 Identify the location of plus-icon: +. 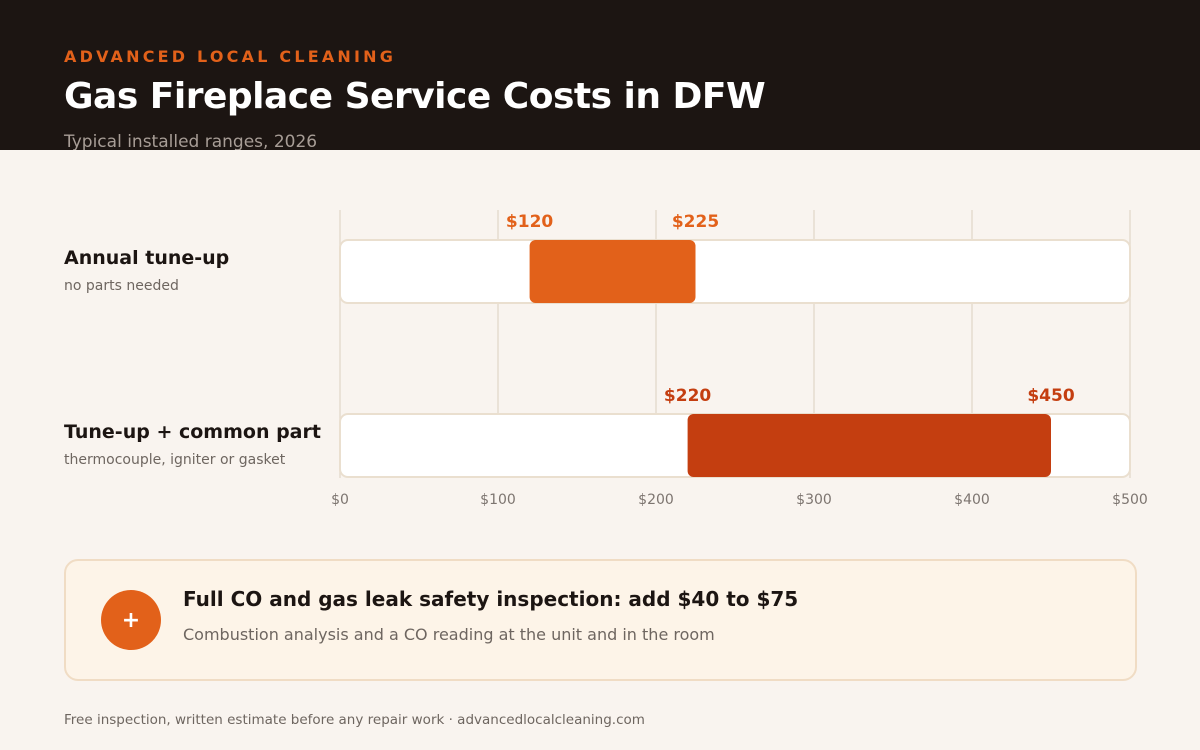
(131, 620).